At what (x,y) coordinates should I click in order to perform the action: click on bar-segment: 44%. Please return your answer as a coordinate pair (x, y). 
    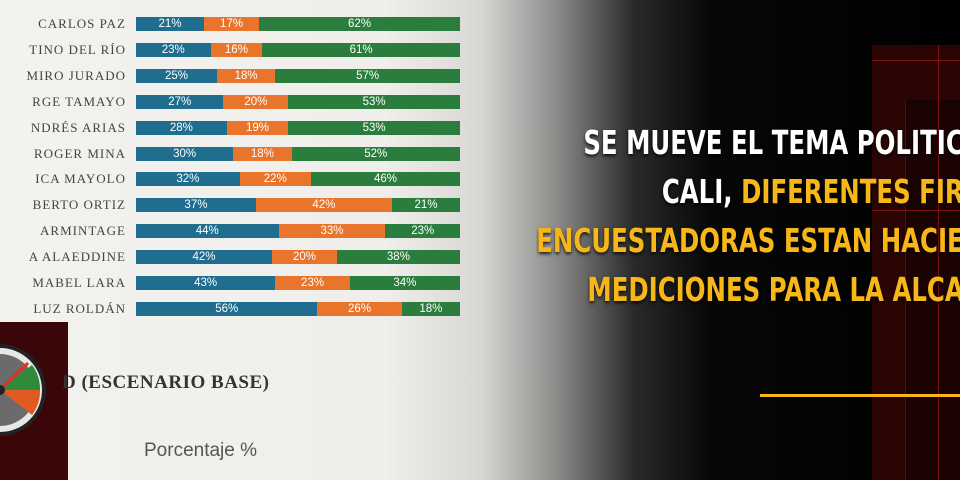
    Looking at the image, I should click on (207, 231).